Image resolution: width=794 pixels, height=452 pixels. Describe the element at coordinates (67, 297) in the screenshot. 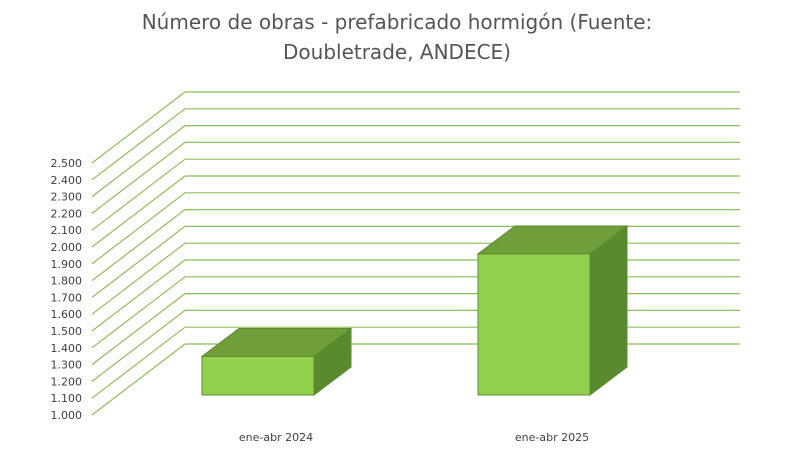

I see `y-tick-label: 1.700` at that location.